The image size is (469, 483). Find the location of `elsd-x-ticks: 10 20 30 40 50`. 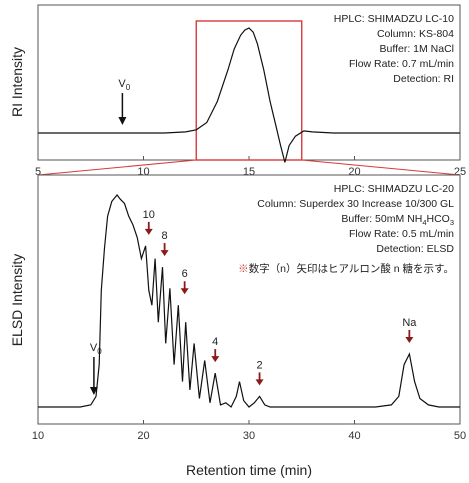

elsd-x-ticks: 10 20 30 40 50 is located at coordinates (249, 431).